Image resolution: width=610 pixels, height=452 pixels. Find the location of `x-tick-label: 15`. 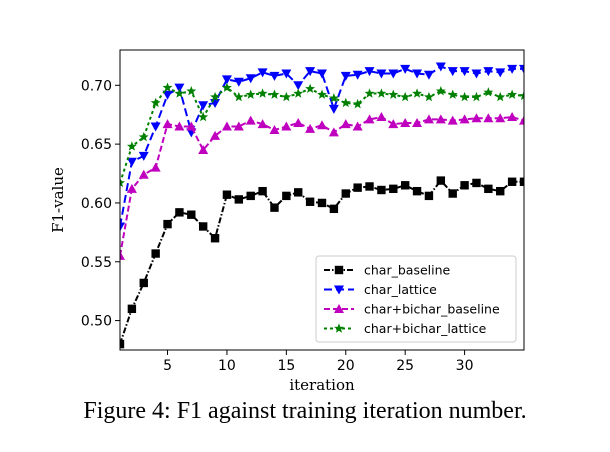

x-tick-label: 15 is located at coordinates (286, 366).